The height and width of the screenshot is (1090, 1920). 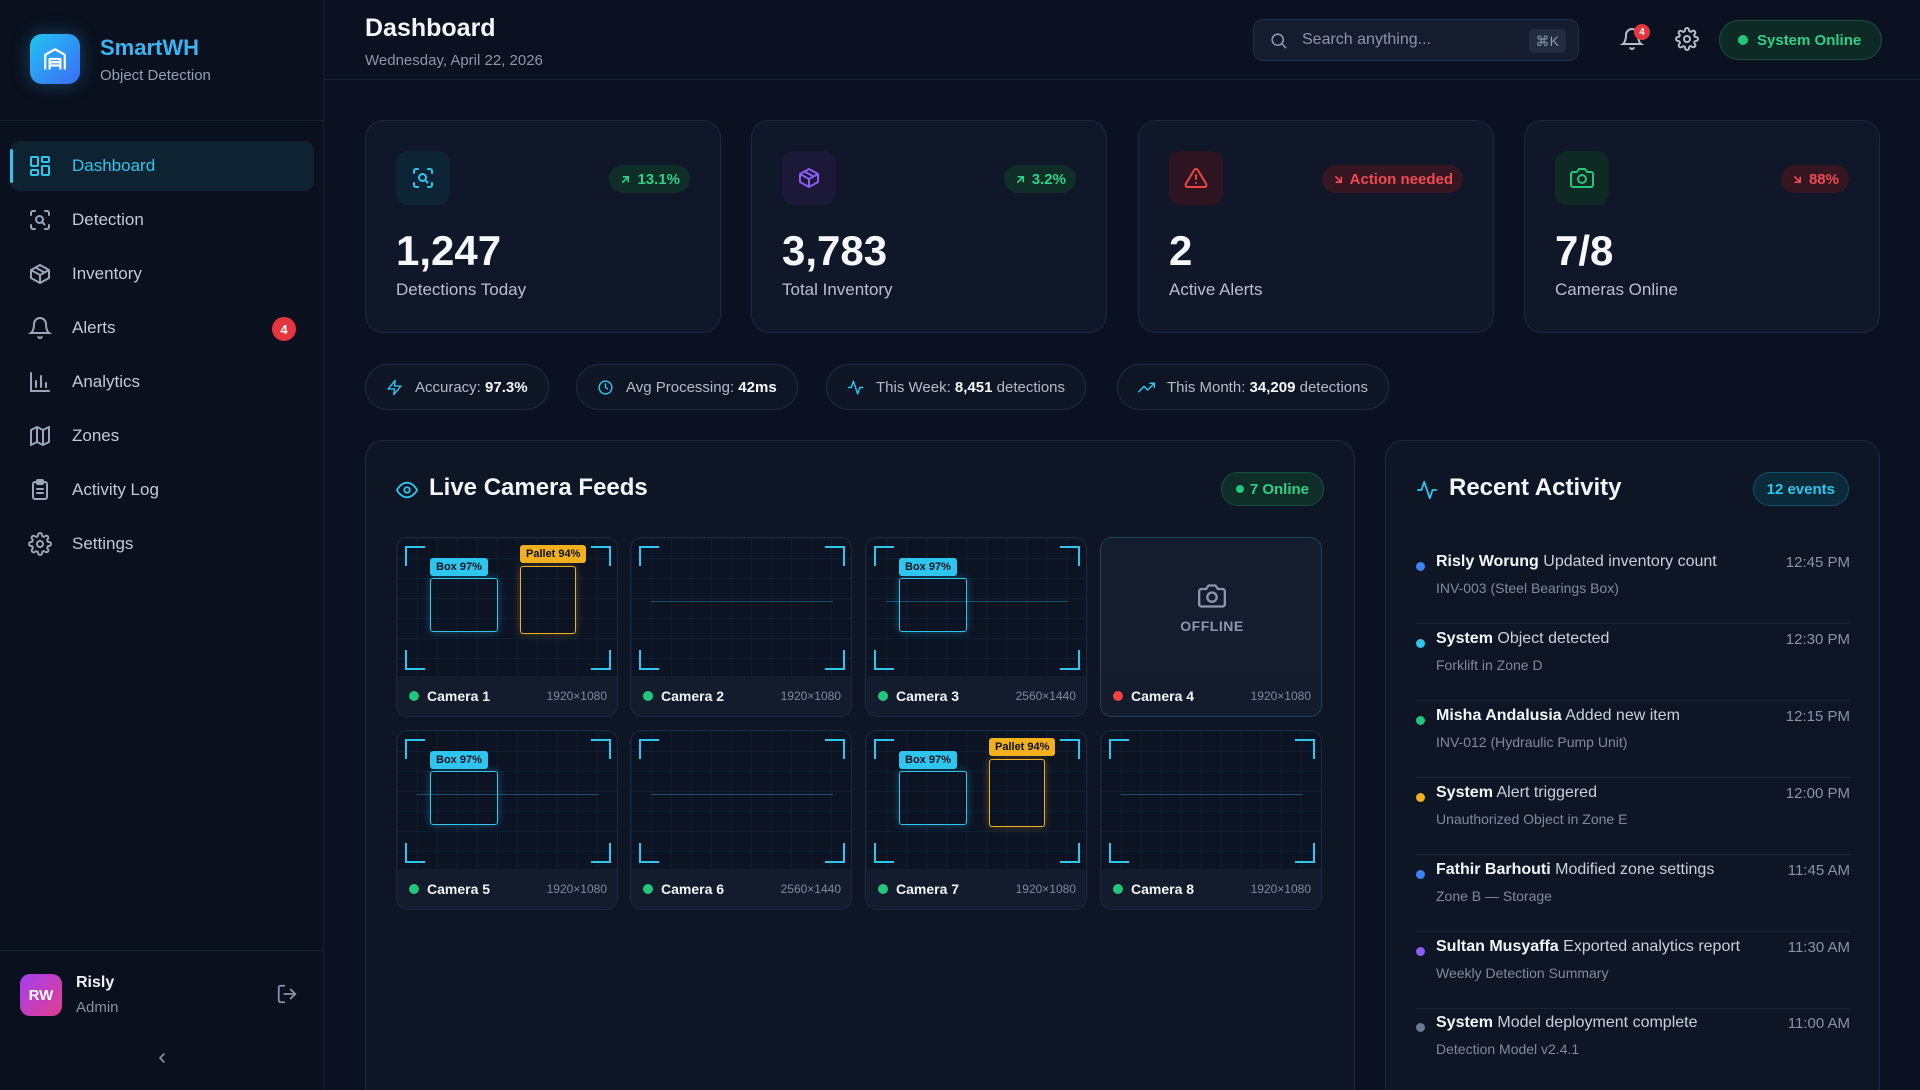 I want to click on metric-label: This Month:, so click(x=1206, y=387).